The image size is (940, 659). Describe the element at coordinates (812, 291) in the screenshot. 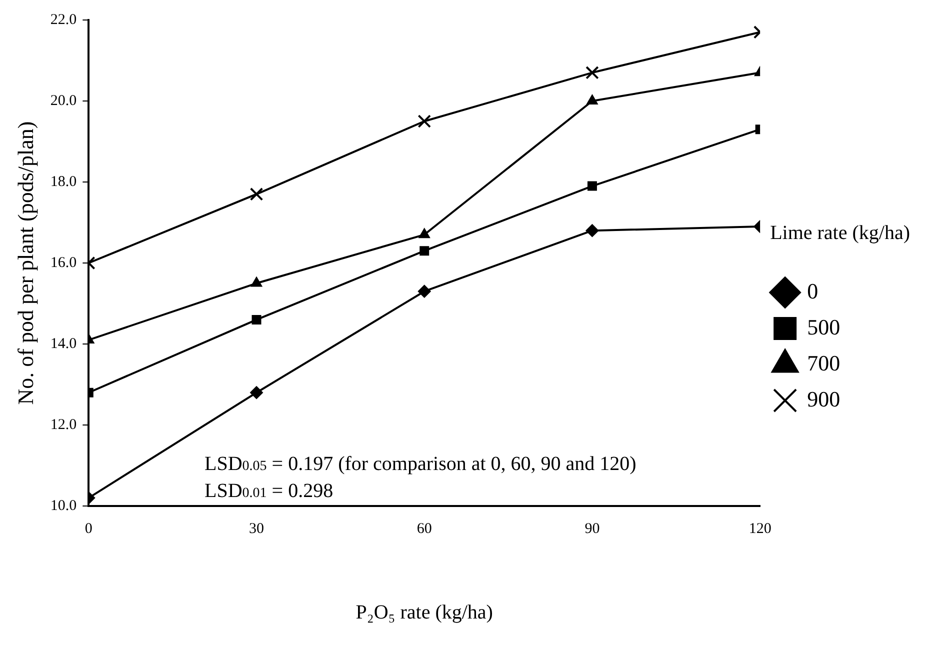

I see `legend-label: 0` at that location.